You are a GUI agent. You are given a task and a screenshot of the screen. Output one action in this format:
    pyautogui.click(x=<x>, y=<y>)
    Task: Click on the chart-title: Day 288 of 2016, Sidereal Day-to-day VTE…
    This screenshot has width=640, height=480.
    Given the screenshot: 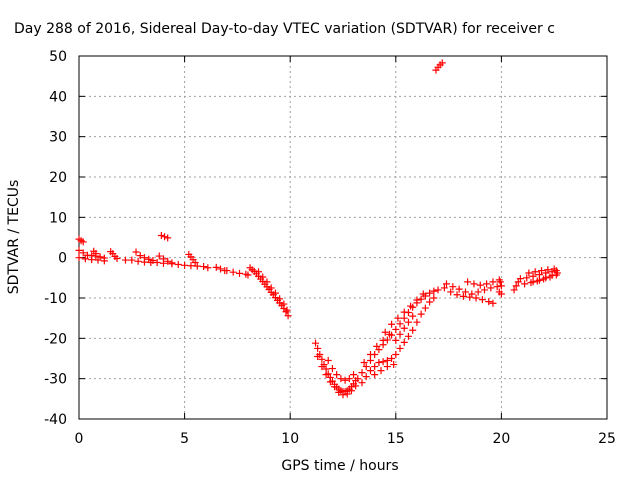 What is the action you would take?
    pyautogui.click(x=284, y=29)
    